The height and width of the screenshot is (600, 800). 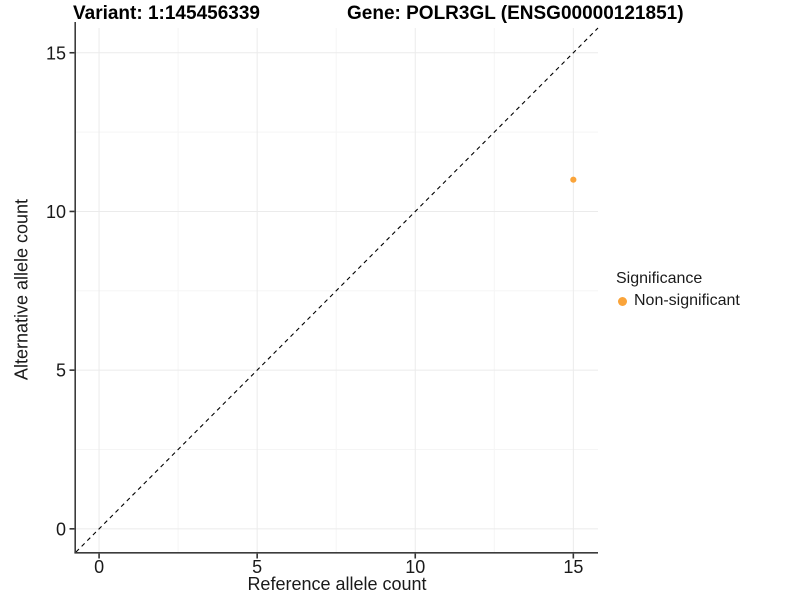 What do you see at coordinates (515, 13) in the screenshot?
I see `gene-title: Gene: POLR3GL (ENSG00000121851)` at bounding box center [515, 13].